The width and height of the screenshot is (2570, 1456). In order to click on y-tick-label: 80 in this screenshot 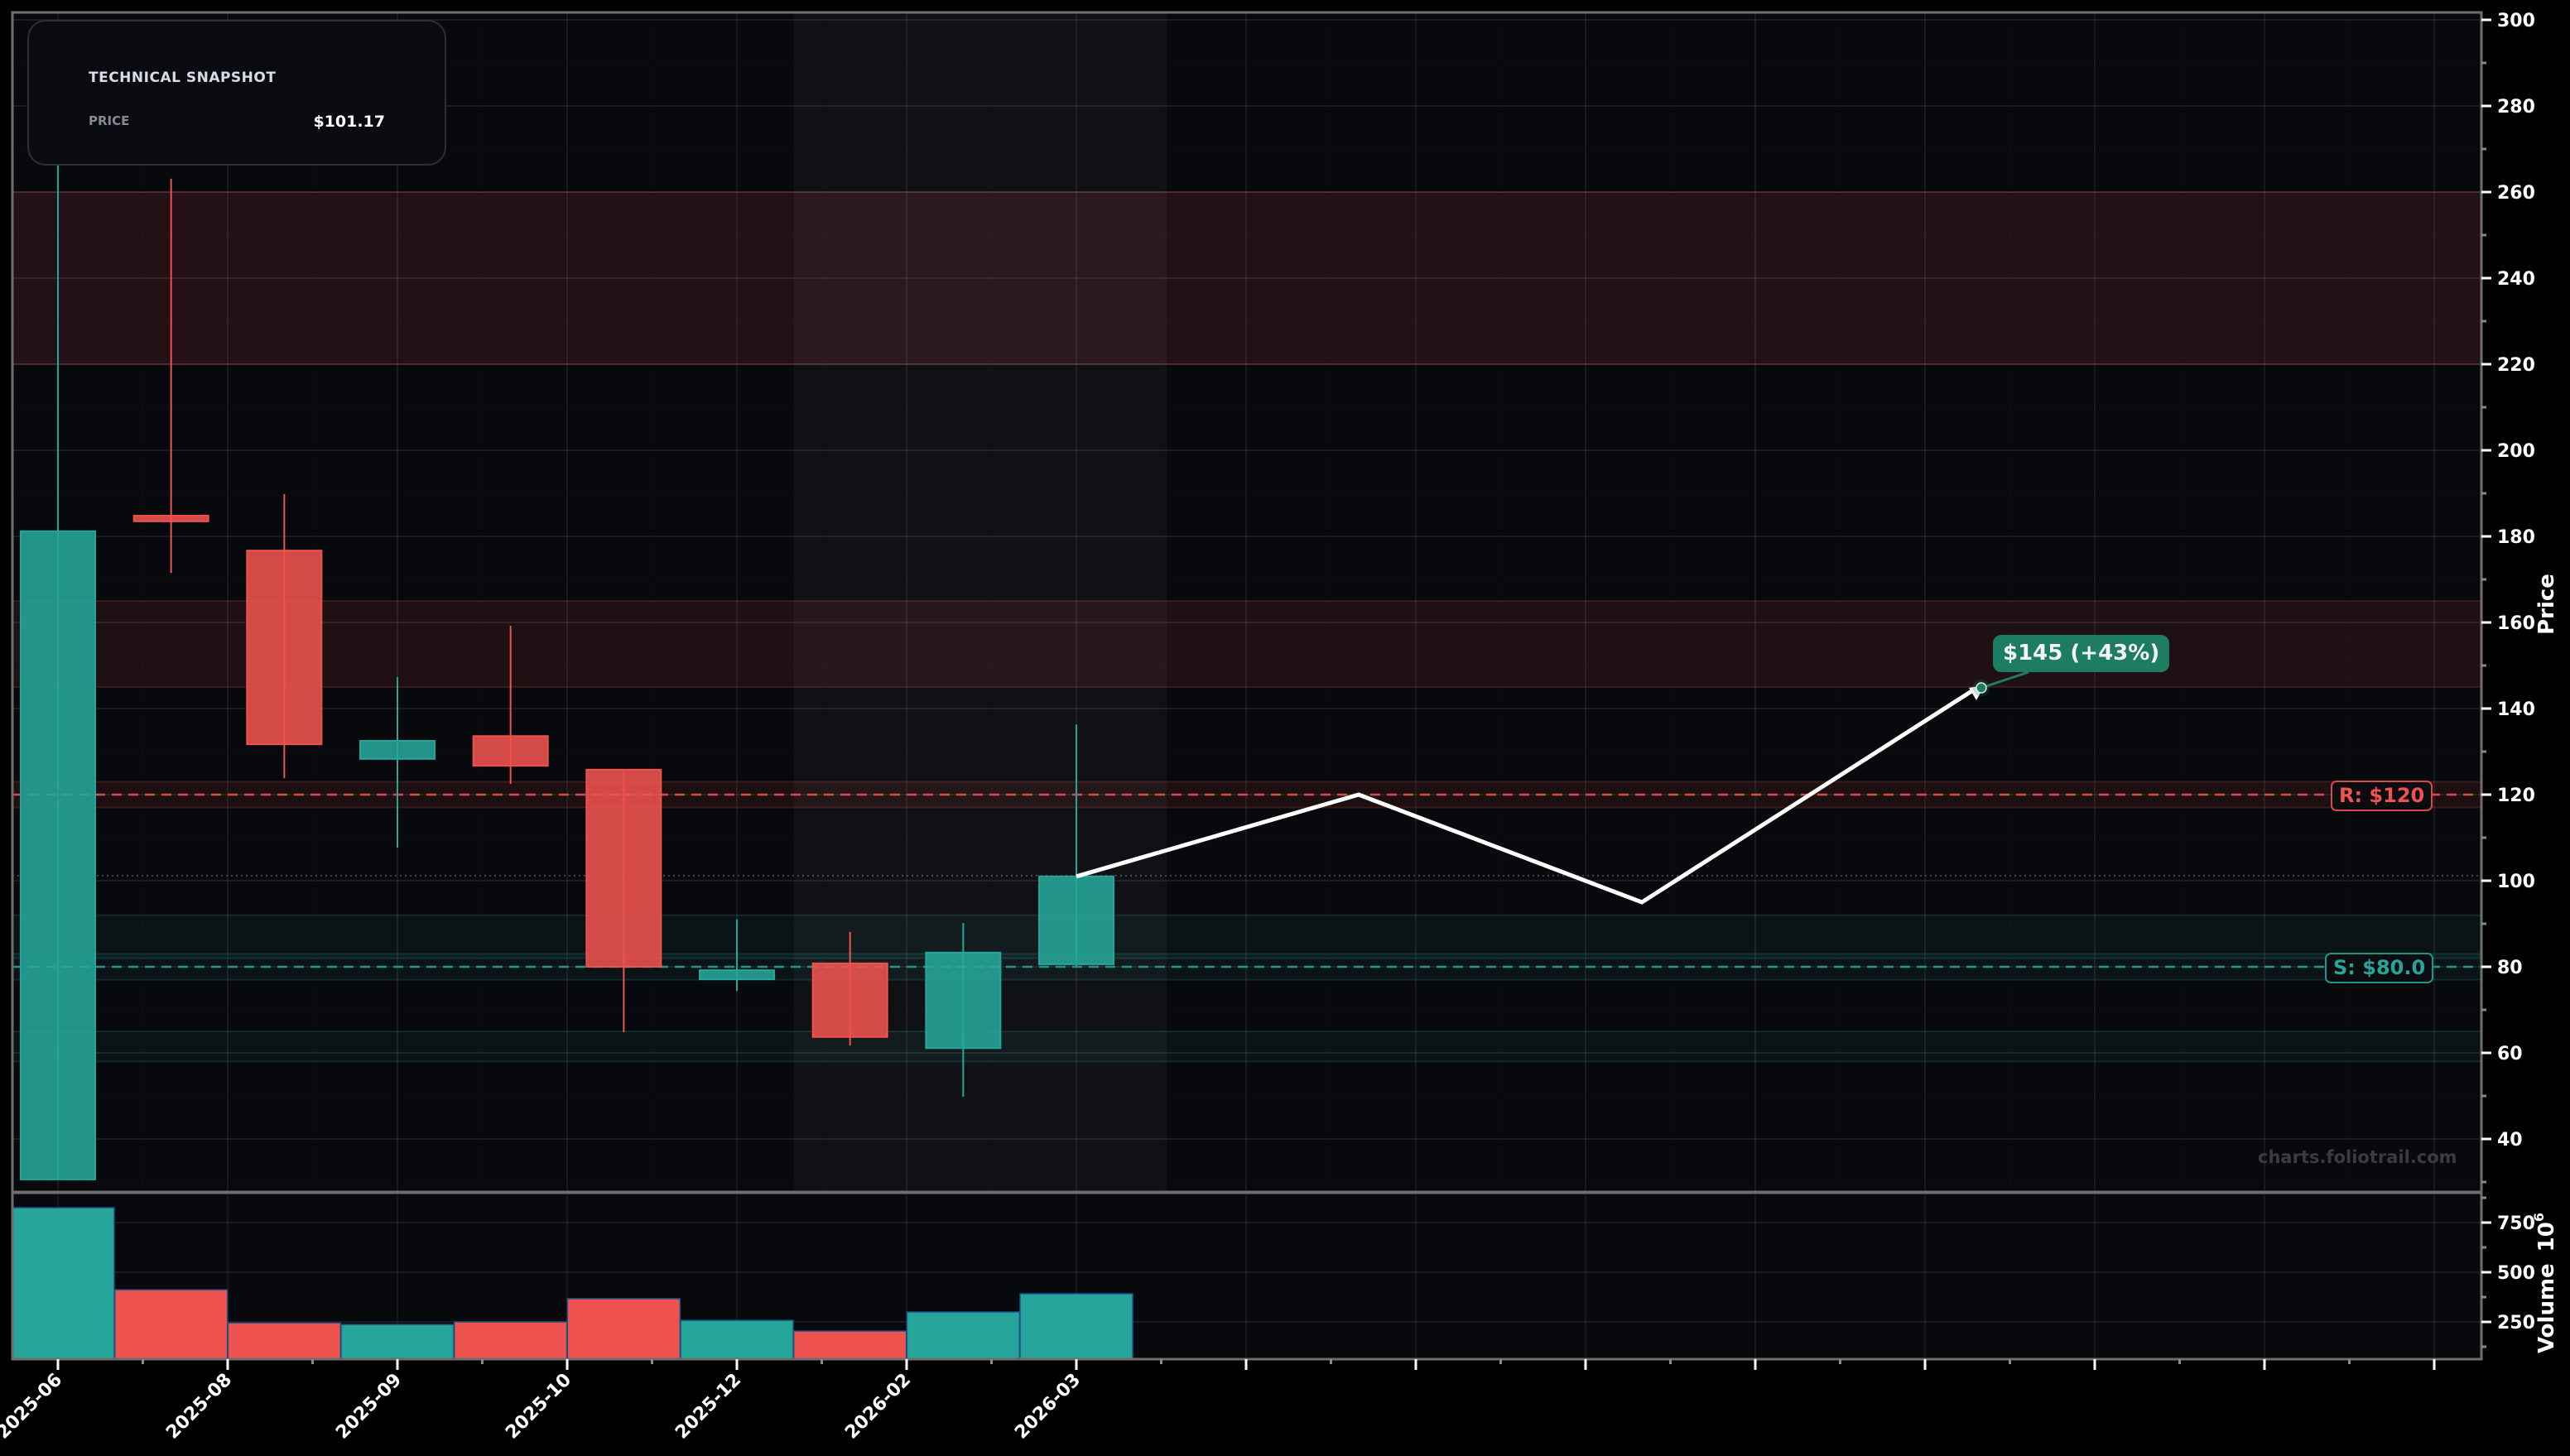, I will do `click(2510, 968)`.